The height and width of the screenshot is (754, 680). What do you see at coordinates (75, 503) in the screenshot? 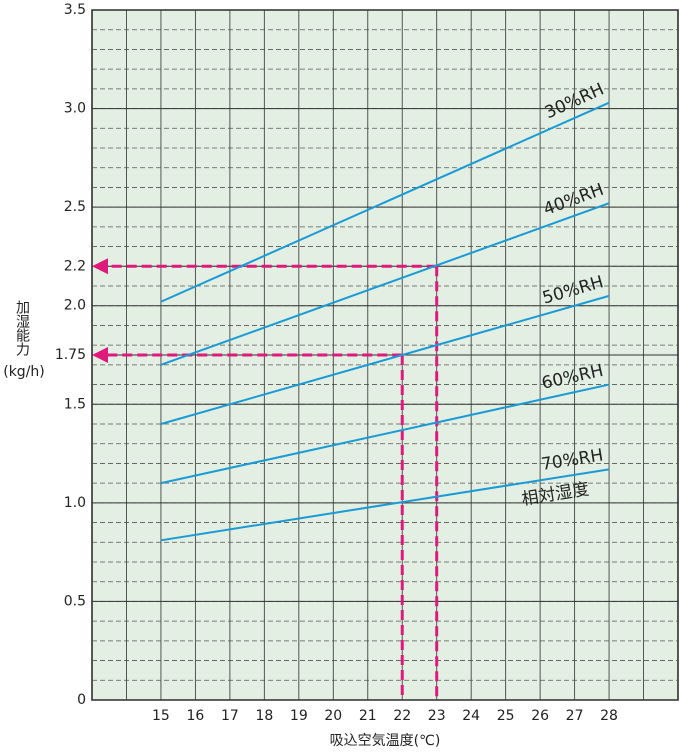
I see `y-tick-label: 1.0` at bounding box center [75, 503].